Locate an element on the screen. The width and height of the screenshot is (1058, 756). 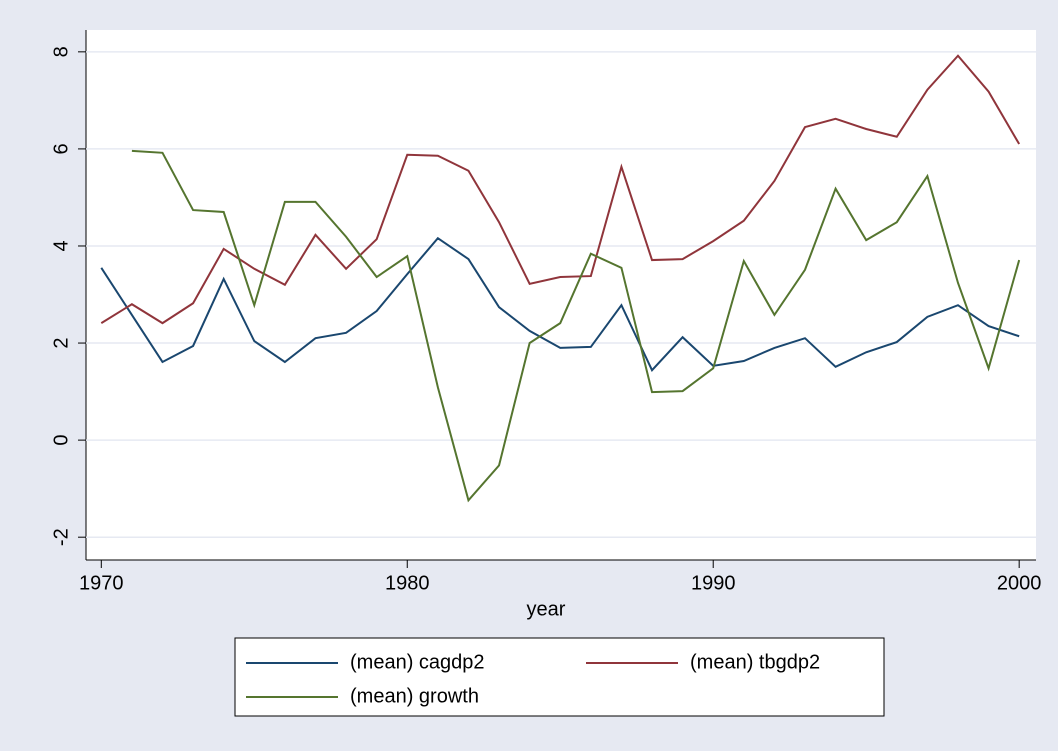
legend is located at coordinates (559, 677).